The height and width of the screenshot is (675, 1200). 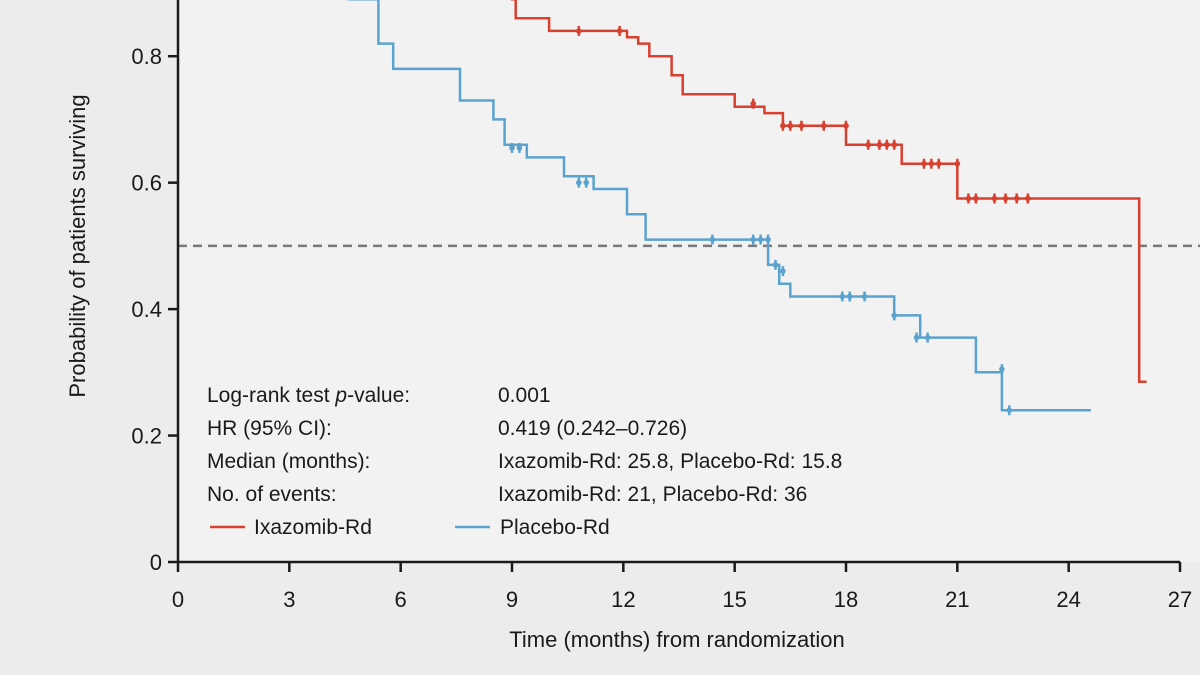 I want to click on stats-value: 0.001, so click(x=524, y=395).